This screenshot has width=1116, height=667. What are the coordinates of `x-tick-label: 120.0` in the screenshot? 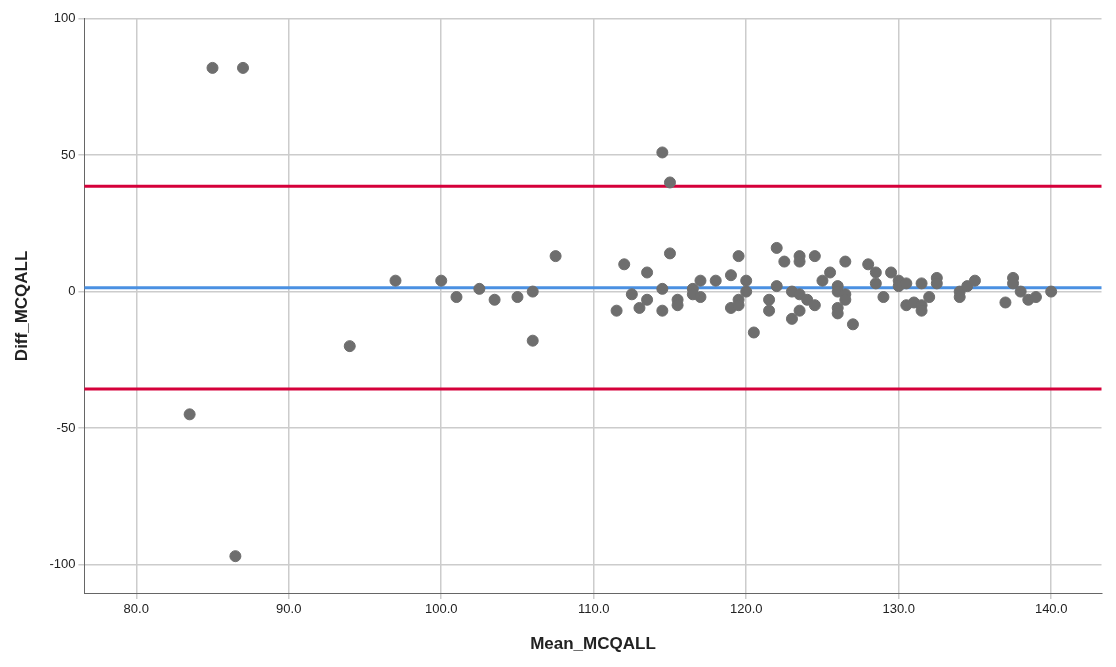 It's located at (746, 609).